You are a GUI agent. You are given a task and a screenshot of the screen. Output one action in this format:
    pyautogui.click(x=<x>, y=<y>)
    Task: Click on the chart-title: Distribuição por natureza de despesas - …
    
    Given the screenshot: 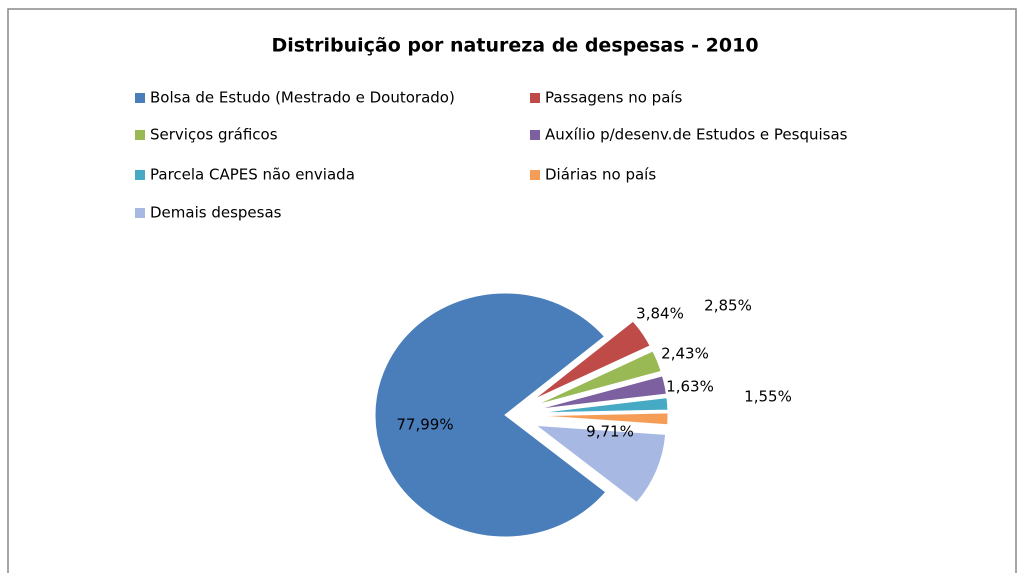 What is the action you would take?
    pyautogui.click(x=514, y=46)
    